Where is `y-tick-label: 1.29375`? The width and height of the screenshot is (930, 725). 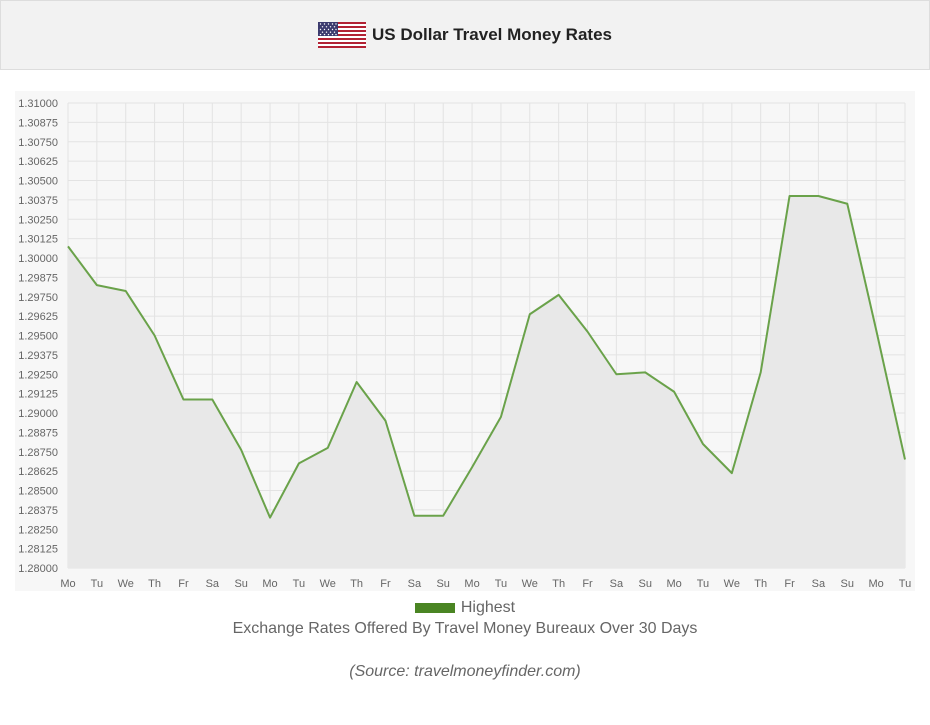 y-tick-label: 1.29375 is located at coordinates (38, 356).